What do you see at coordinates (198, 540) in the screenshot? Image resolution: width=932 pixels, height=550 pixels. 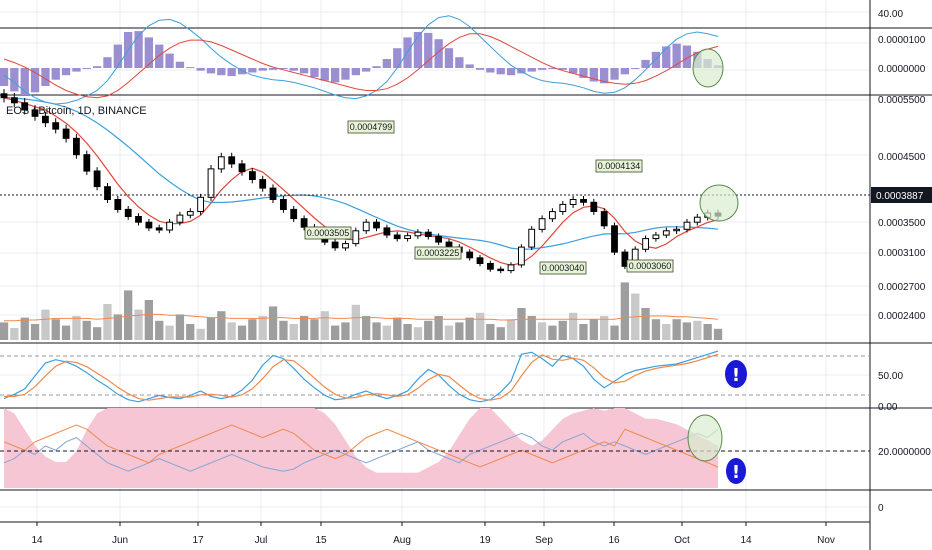 I see `time-axis-label: 17` at bounding box center [198, 540].